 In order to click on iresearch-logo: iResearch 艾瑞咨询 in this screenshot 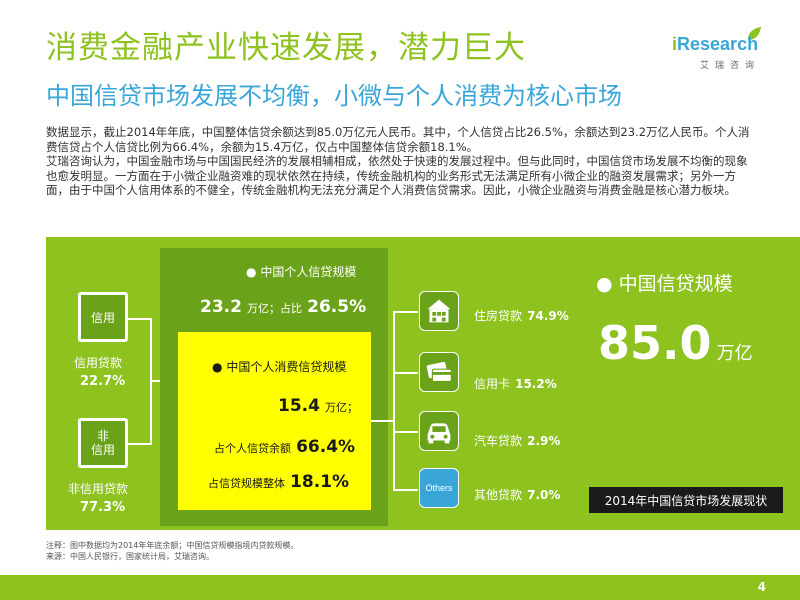, I will do `click(726, 48)`.